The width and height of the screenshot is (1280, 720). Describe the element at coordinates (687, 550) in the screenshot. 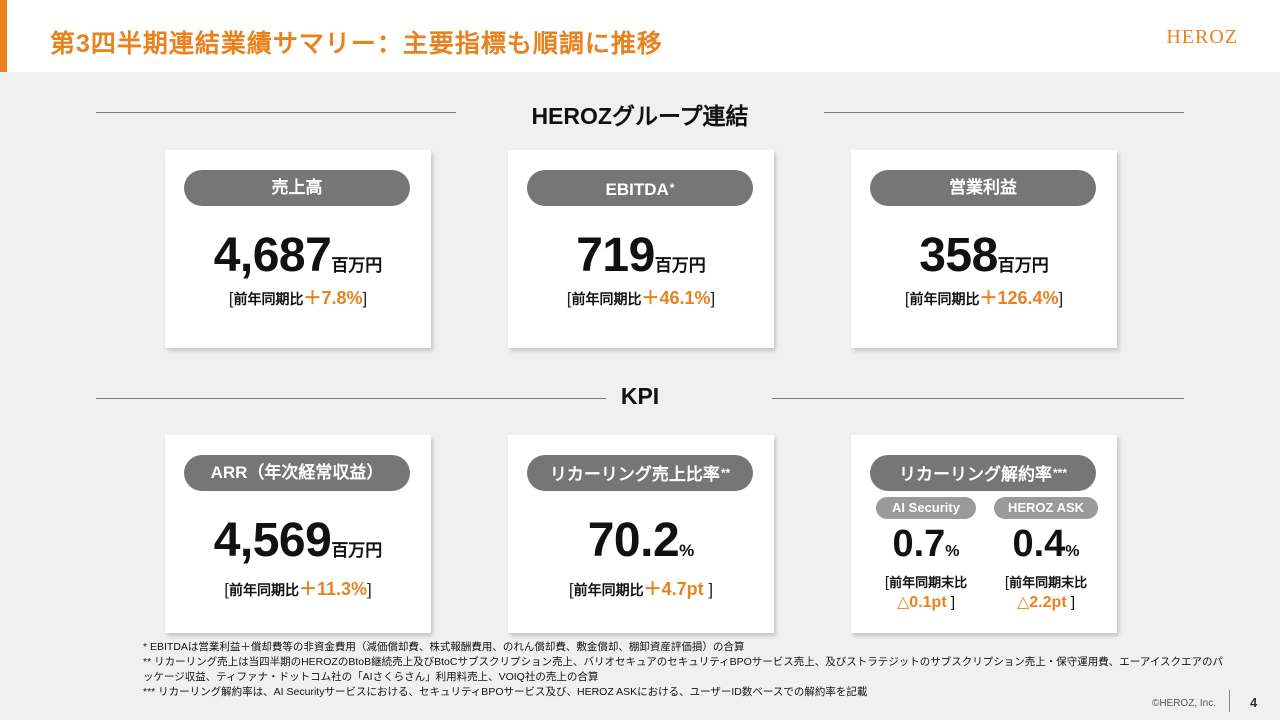

I see `card-unit: %` at that location.